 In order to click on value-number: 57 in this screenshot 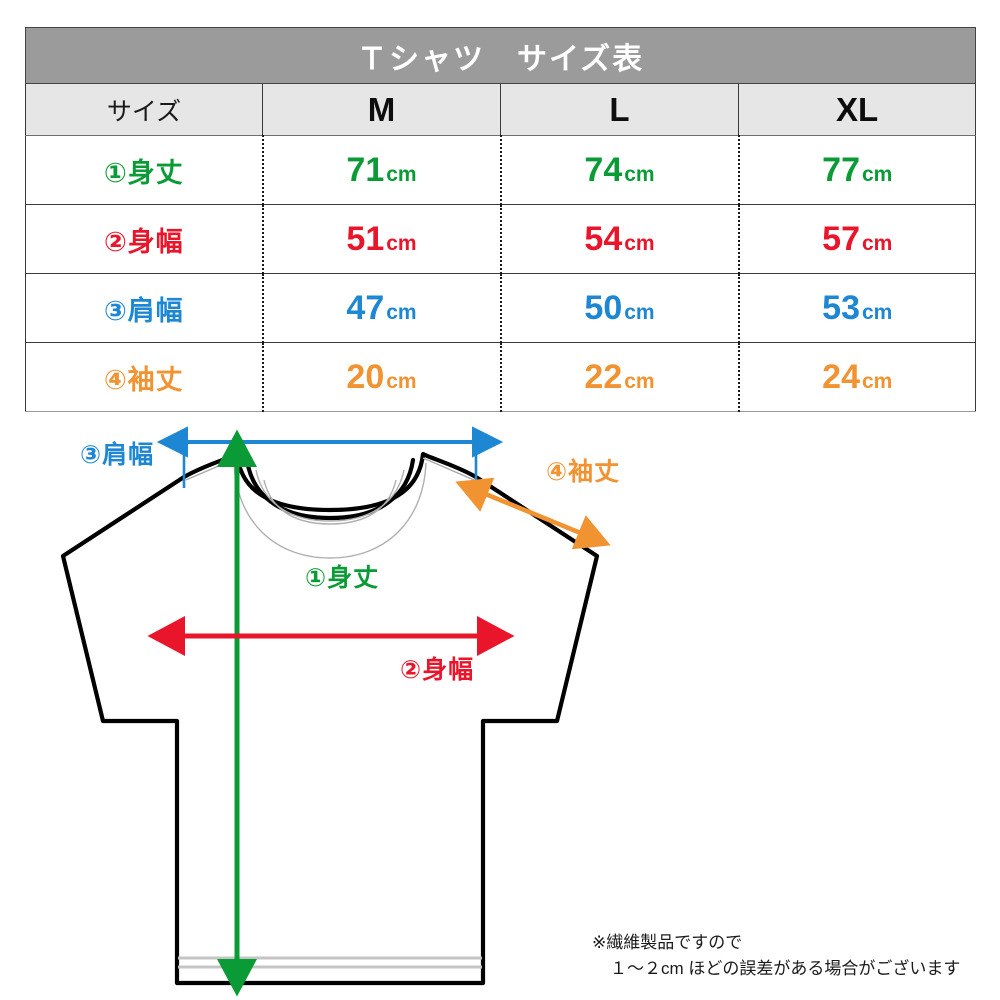, I will do `click(841, 238)`.